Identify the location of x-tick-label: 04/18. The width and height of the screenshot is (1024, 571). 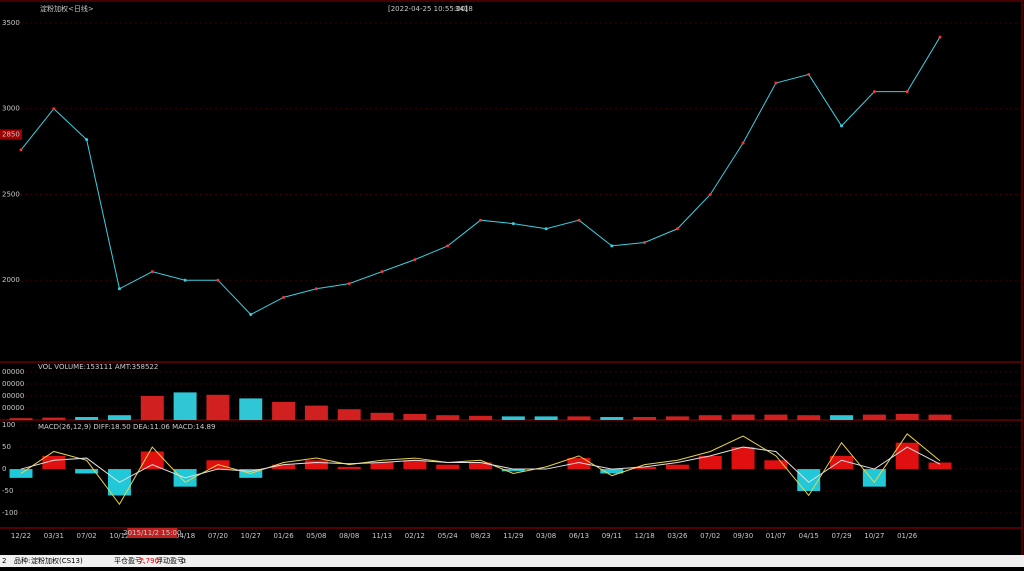
(185, 536).